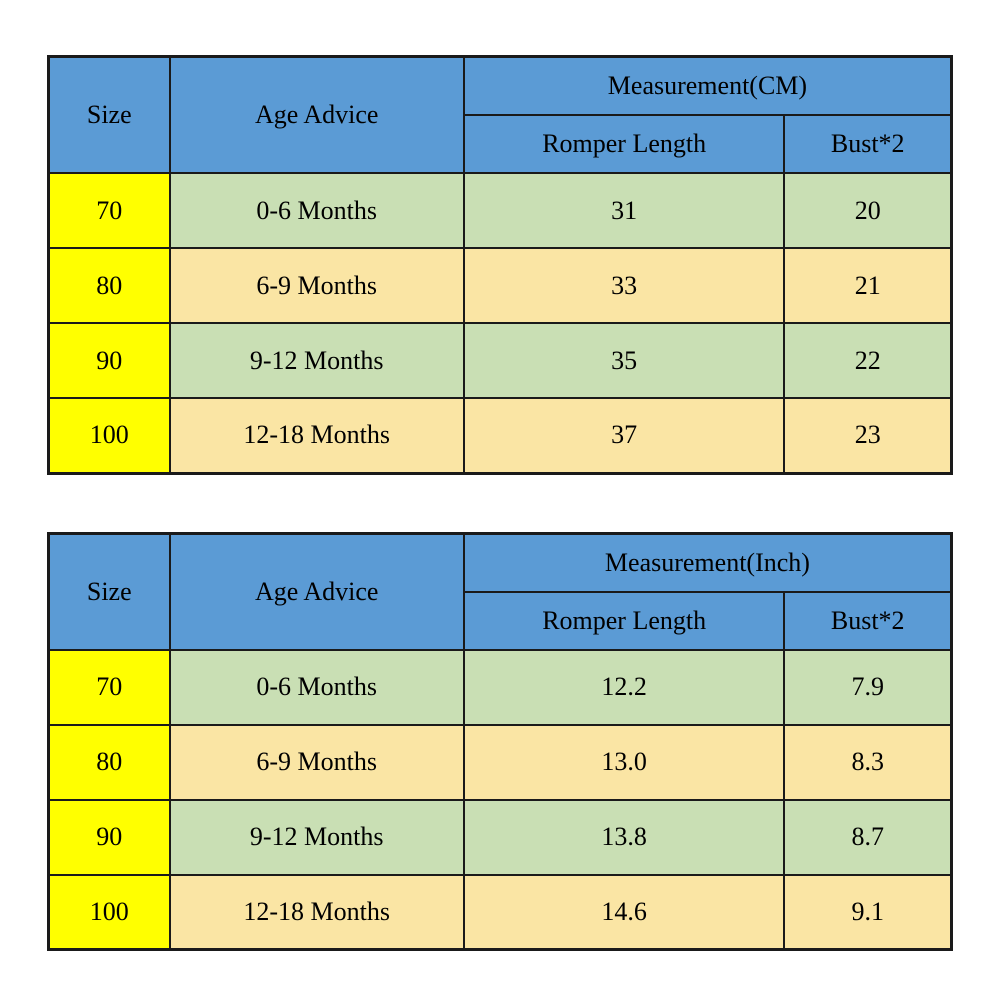 This screenshot has height=1000, width=1000. What do you see at coordinates (868, 762) in the screenshot?
I see `cell-bust: 8.3` at bounding box center [868, 762].